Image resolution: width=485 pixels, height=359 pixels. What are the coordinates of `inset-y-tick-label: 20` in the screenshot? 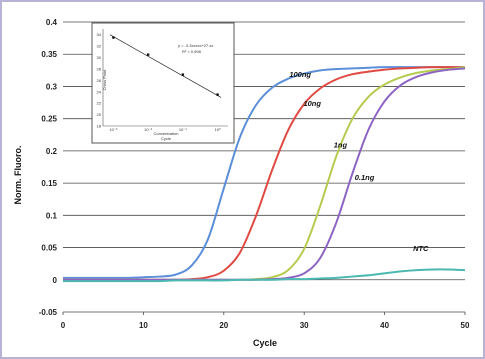 It's located at (99, 114).